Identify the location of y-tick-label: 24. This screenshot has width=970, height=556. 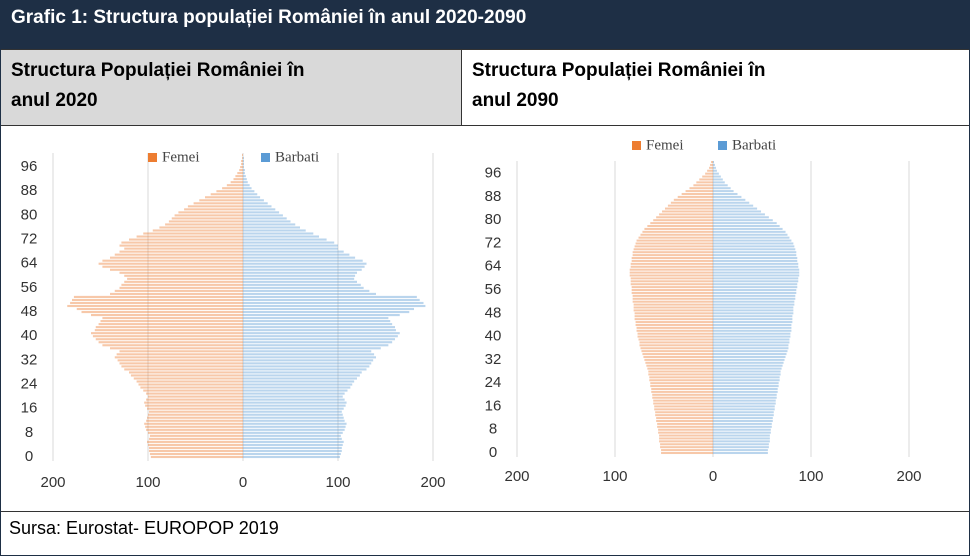
(29, 383).